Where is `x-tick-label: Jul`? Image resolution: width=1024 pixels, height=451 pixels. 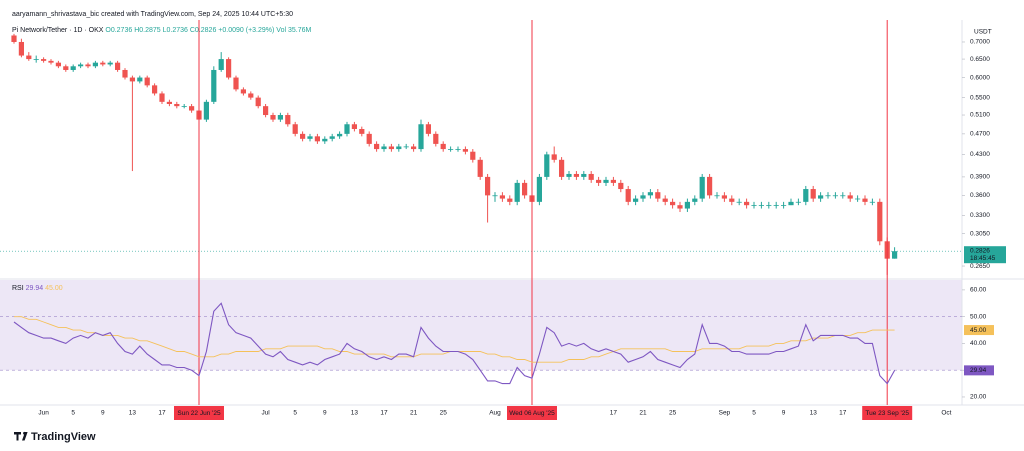 x-tick-label: Jul is located at coordinates (265, 413).